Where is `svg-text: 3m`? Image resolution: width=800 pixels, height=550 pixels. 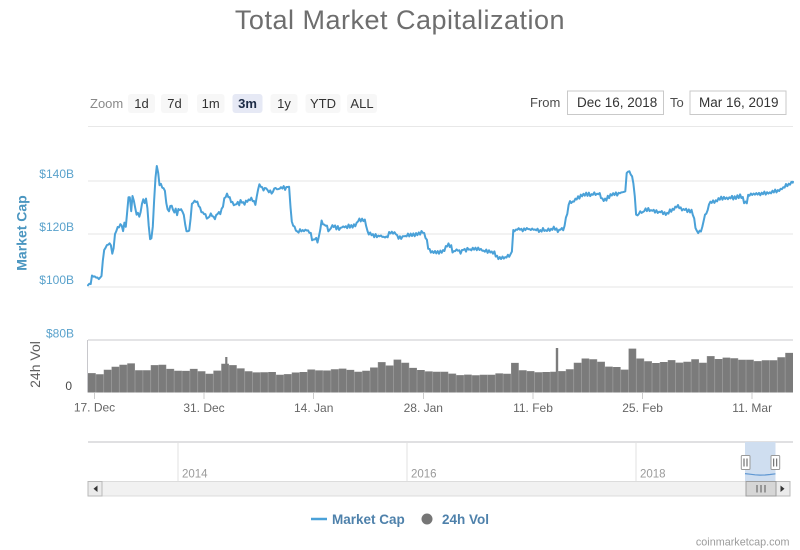
svg-text: 3m is located at coordinates (247, 103).